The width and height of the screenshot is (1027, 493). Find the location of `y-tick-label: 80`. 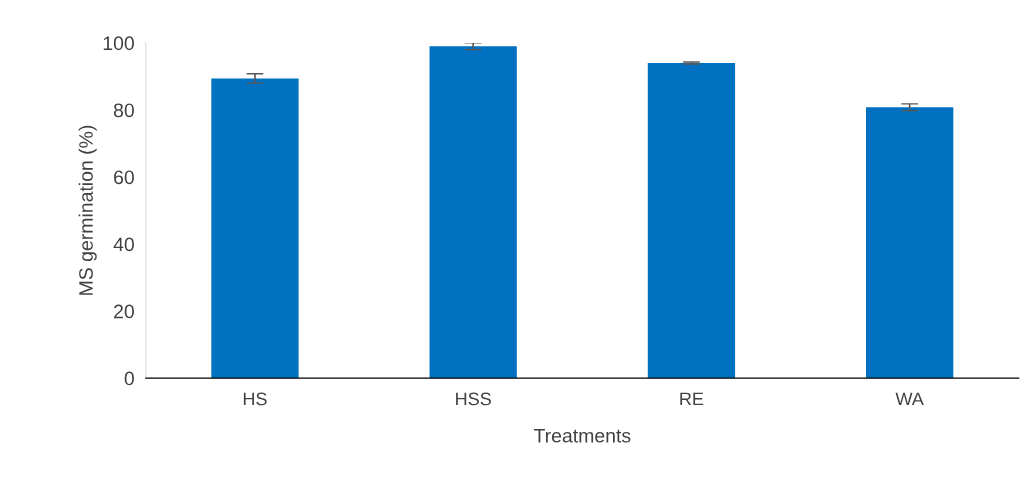

y-tick-label: 80 is located at coordinates (123, 110).